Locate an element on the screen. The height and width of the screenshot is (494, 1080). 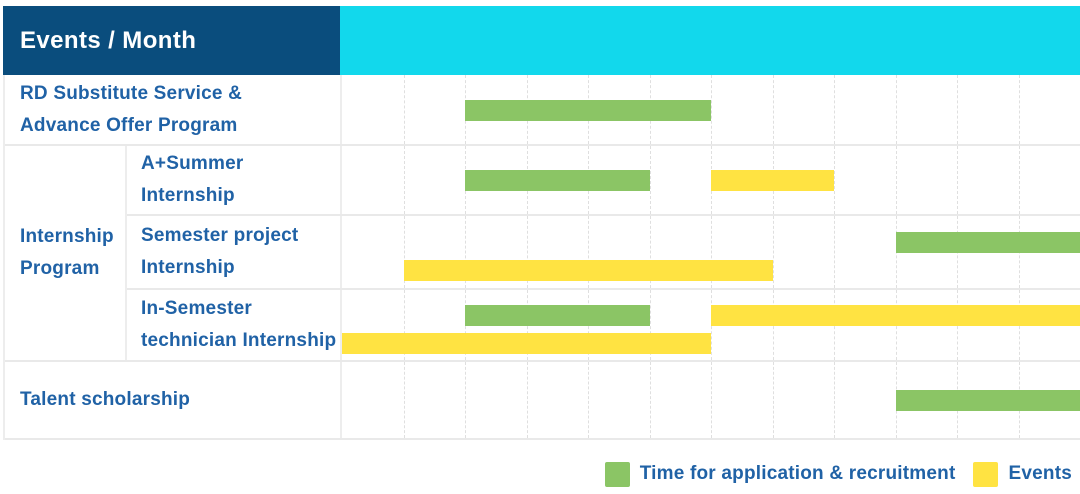
row-label-line: Semester project is located at coordinates (220, 235).